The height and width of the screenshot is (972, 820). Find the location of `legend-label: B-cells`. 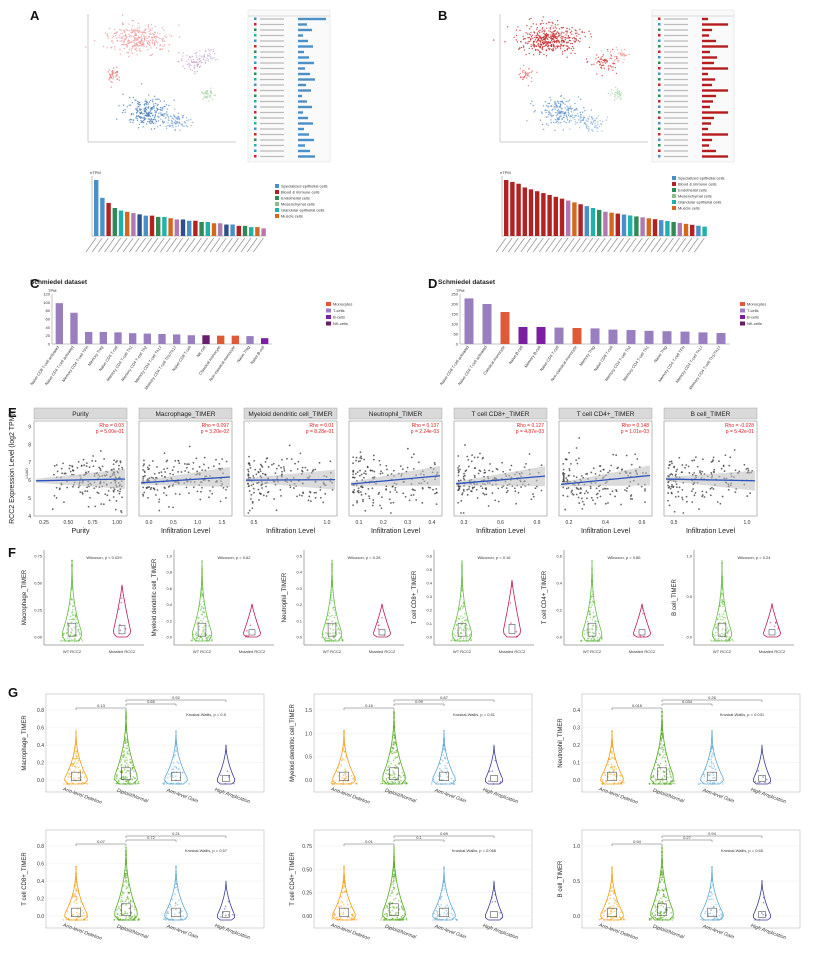

legend-label: B-cells is located at coordinates (339, 317).